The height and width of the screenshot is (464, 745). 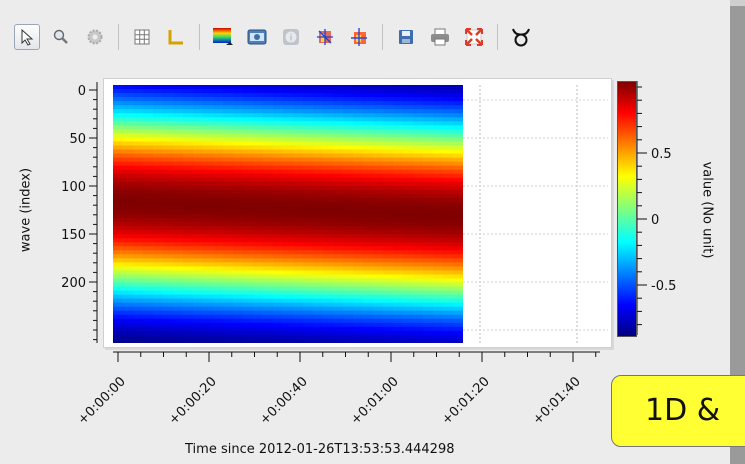 I want to click on pointer-tool-button, so click(x=27, y=37).